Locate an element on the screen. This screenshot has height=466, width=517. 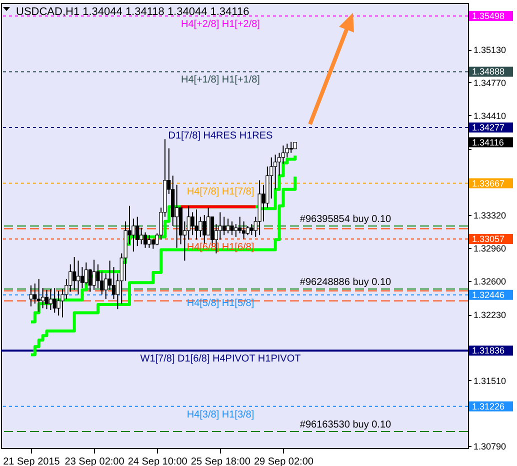
y-tick-label: 1.33320 is located at coordinates (490, 215).